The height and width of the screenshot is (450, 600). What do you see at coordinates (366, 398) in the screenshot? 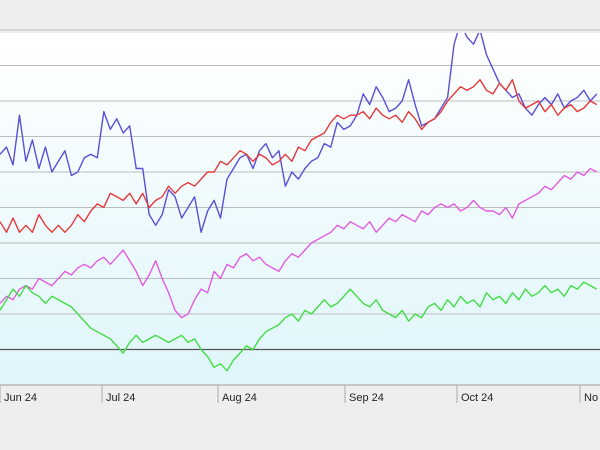
I see `x-tick-label: Sep 24` at bounding box center [366, 398].